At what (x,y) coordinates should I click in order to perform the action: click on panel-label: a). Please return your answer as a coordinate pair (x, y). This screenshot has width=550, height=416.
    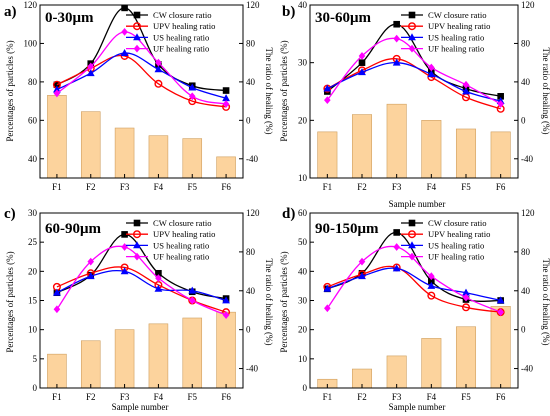
    Looking at the image, I should click on (10, 12).